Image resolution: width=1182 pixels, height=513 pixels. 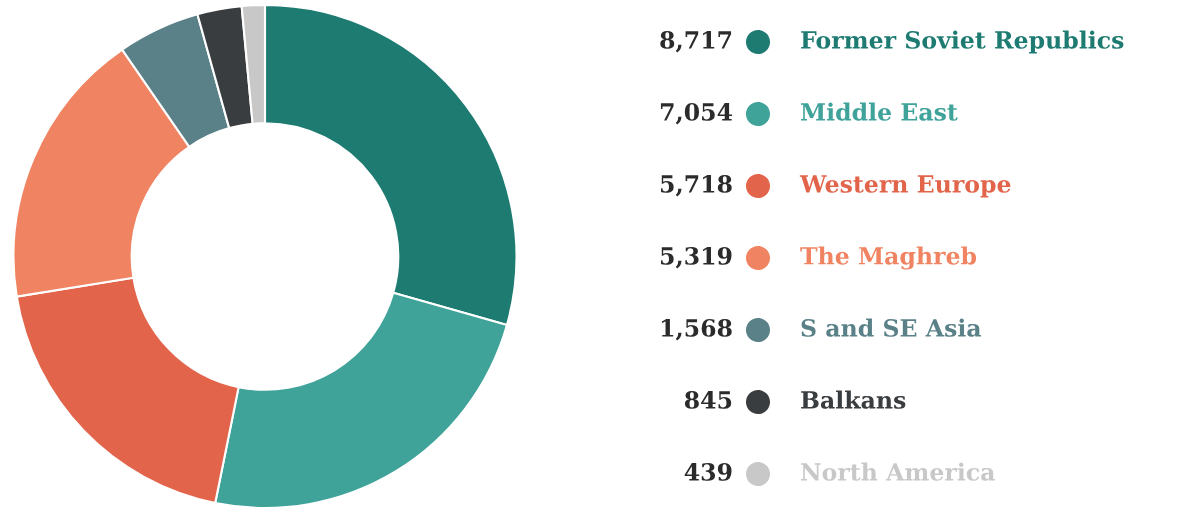 What do you see at coordinates (696, 257) in the screenshot?
I see `data-label: 5,319` at bounding box center [696, 257].